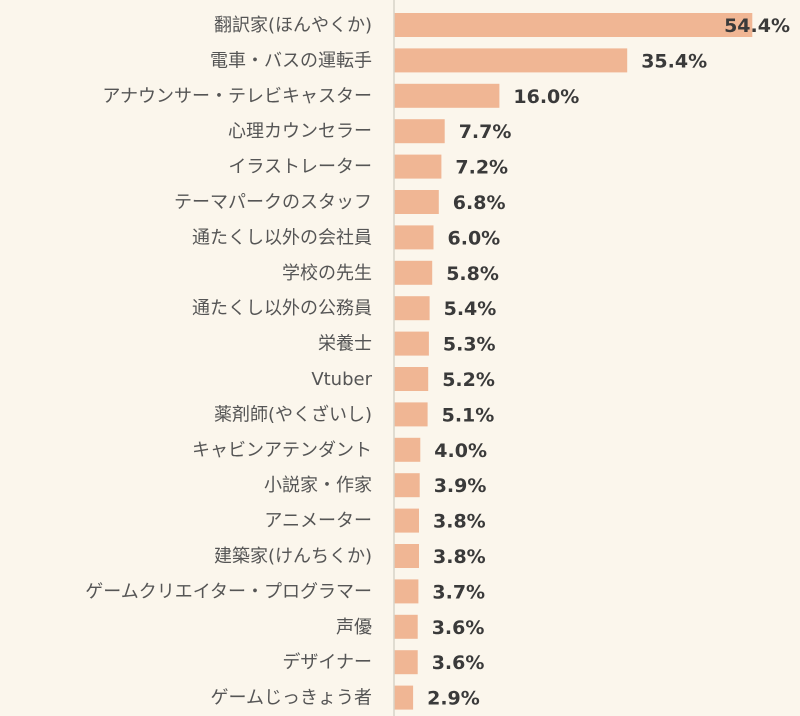 This screenshot has width=800, height=716. I want to click on category-label-7: 通たくし以外の会社員, so click(282, 237).